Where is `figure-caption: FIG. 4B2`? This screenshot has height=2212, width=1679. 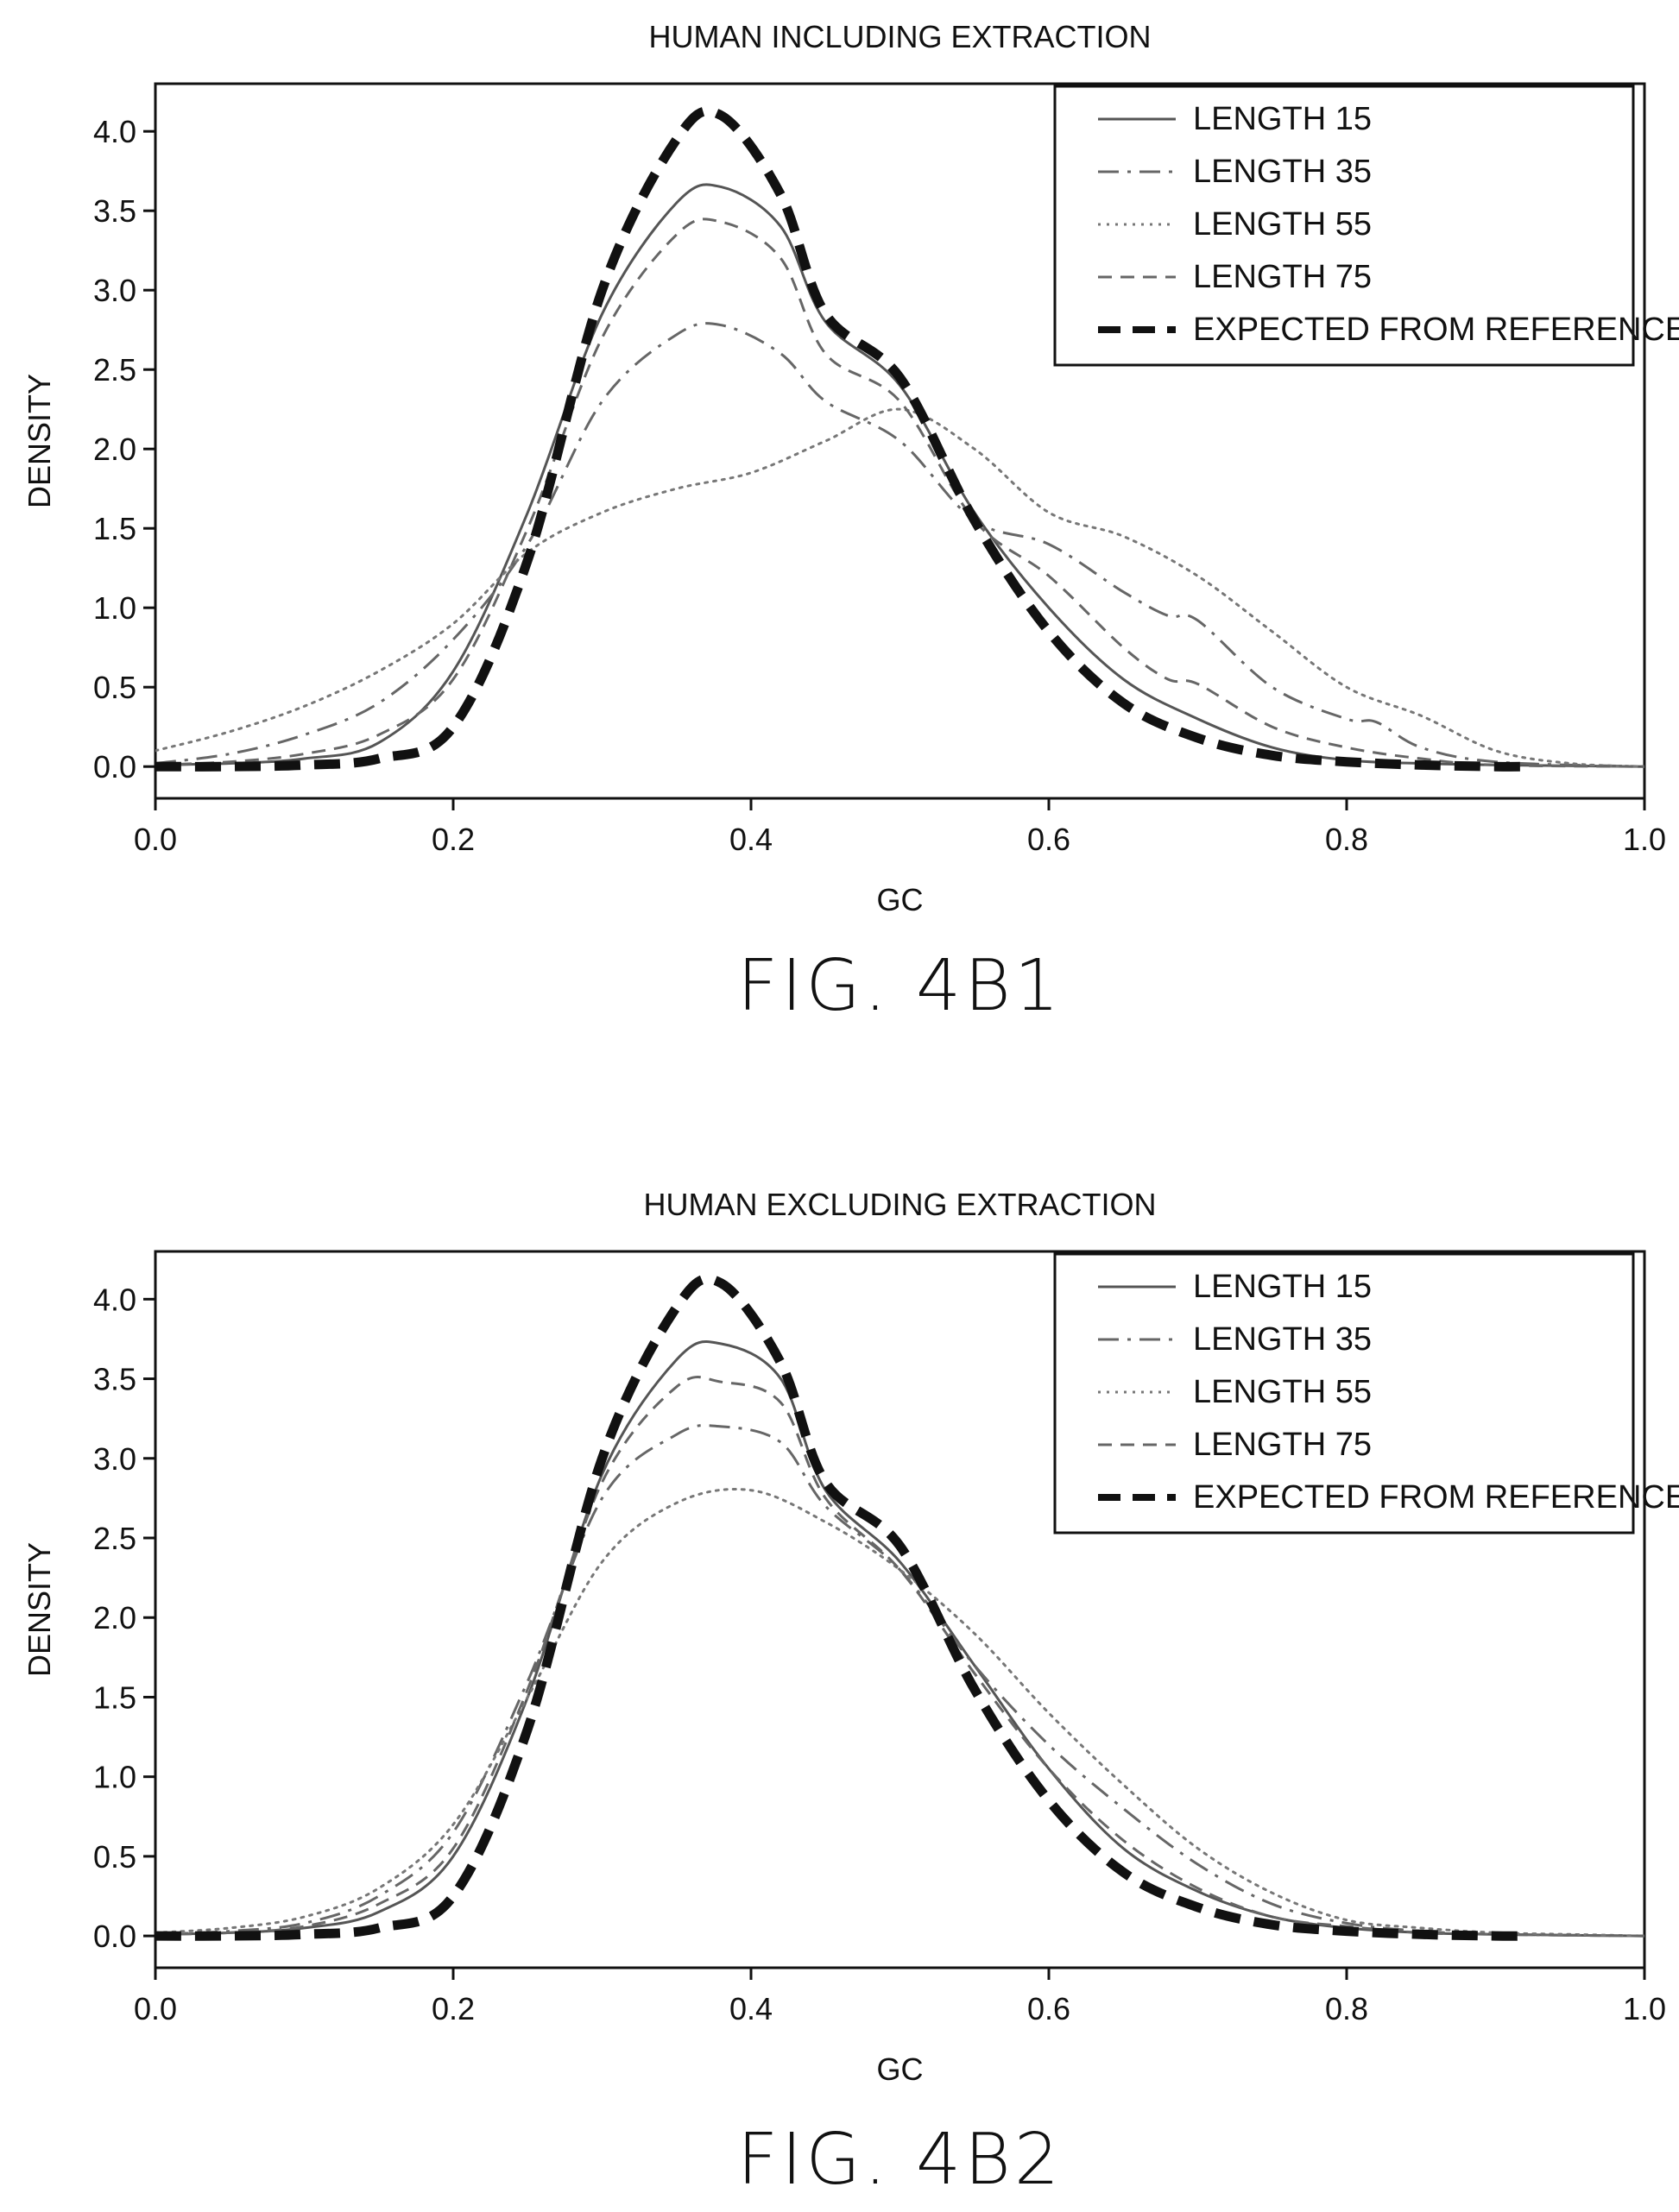 figure-caption: FIG. 4B2 is located at coordinates (900, 2160).